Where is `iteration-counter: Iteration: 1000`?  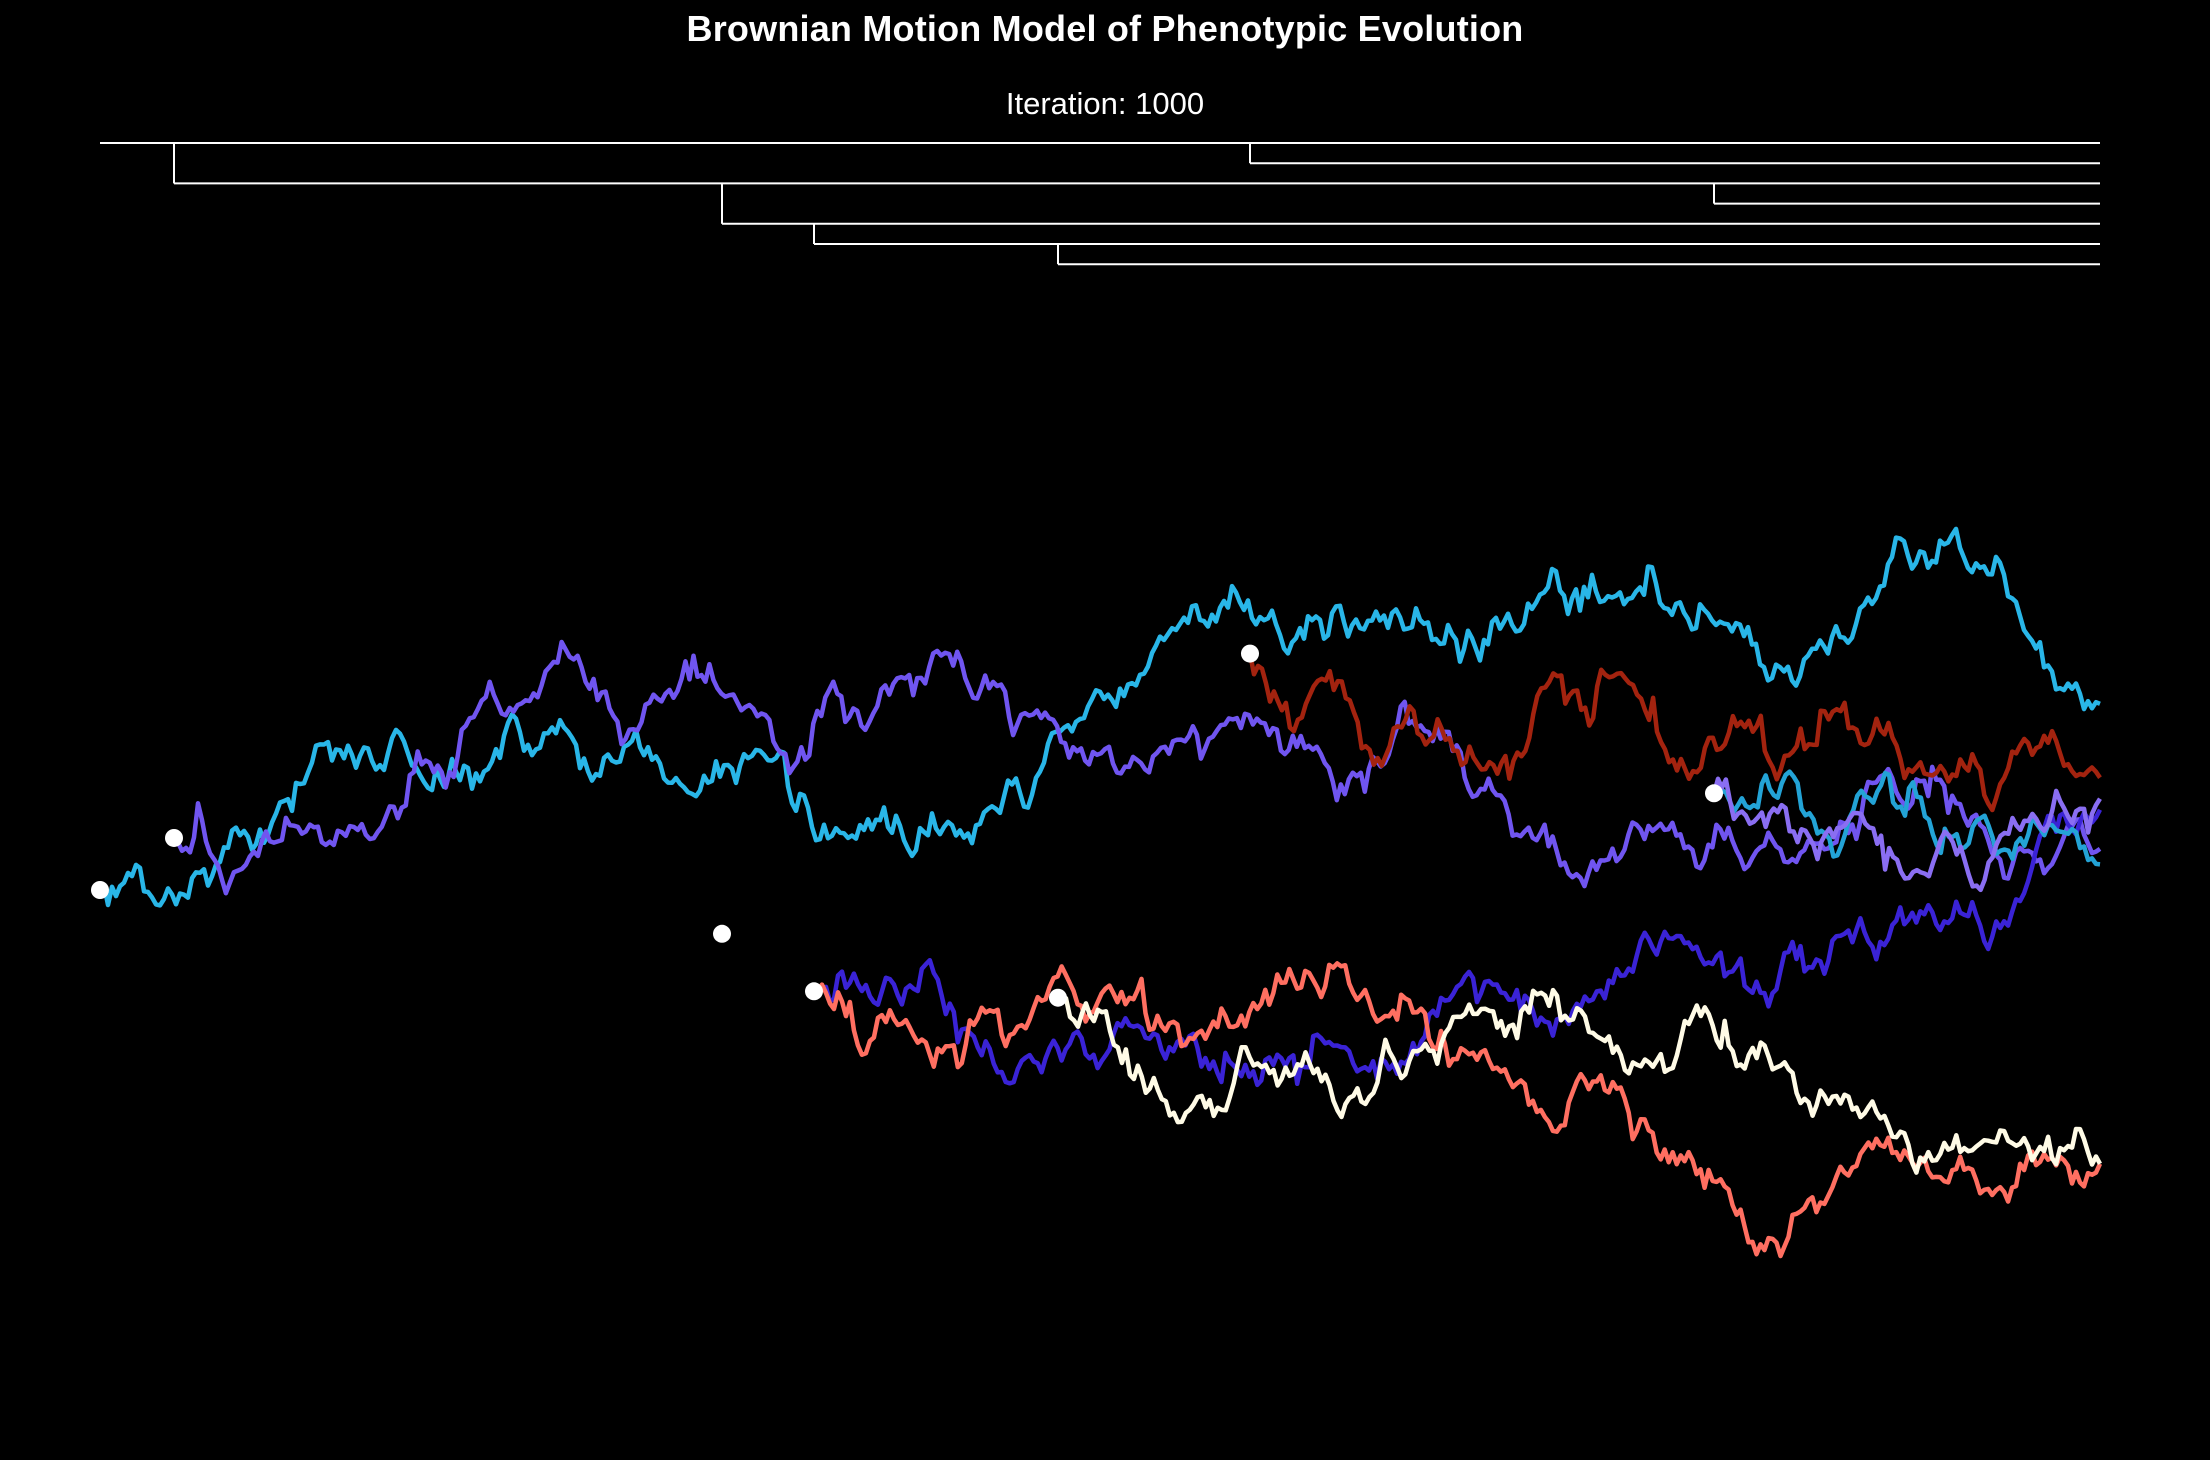
iteration-counter: Iteration: 1000 is located at coordinates (1105, 103).